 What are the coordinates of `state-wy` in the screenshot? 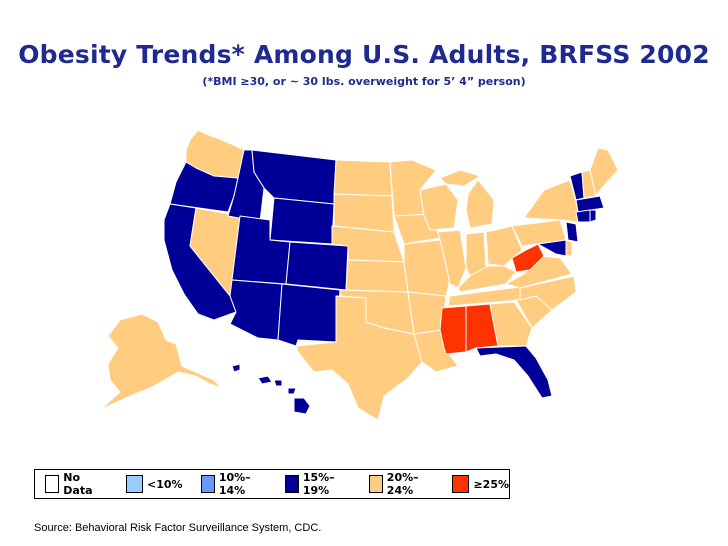 It's located at (302, 221).